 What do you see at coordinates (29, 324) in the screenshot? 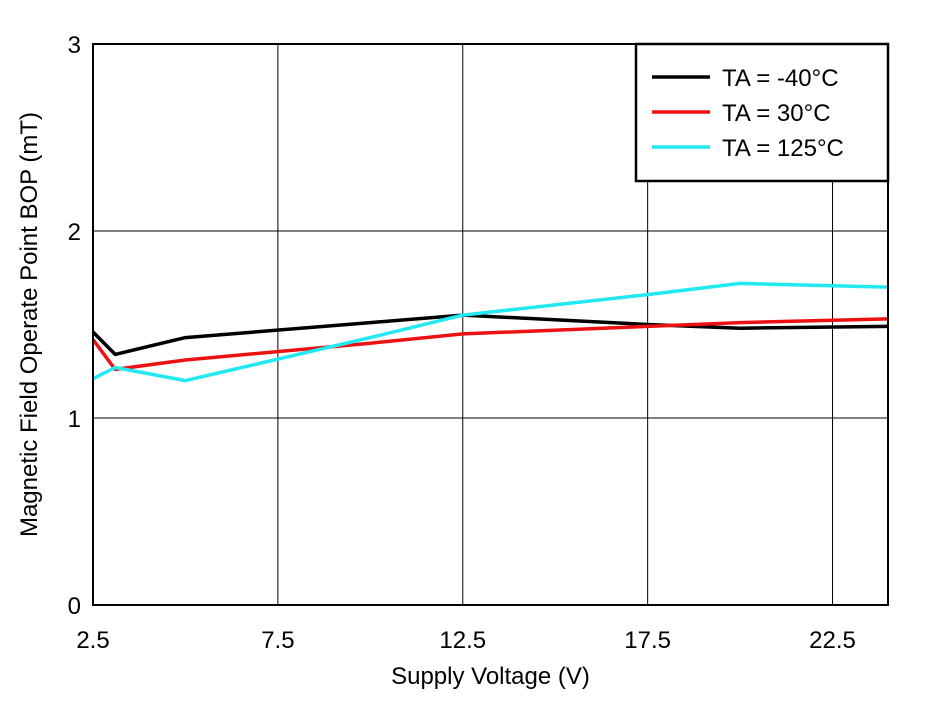
I see `y-axis-title: Magnetic Field Operate Point BOP (mT)` at bounding box center [29, 324].